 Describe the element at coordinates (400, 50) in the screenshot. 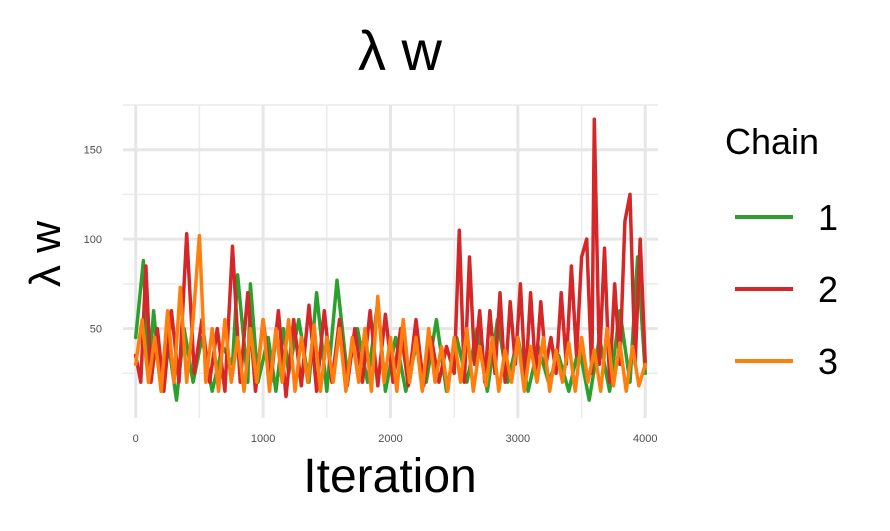

I see `chart-title: λ w` at that location.